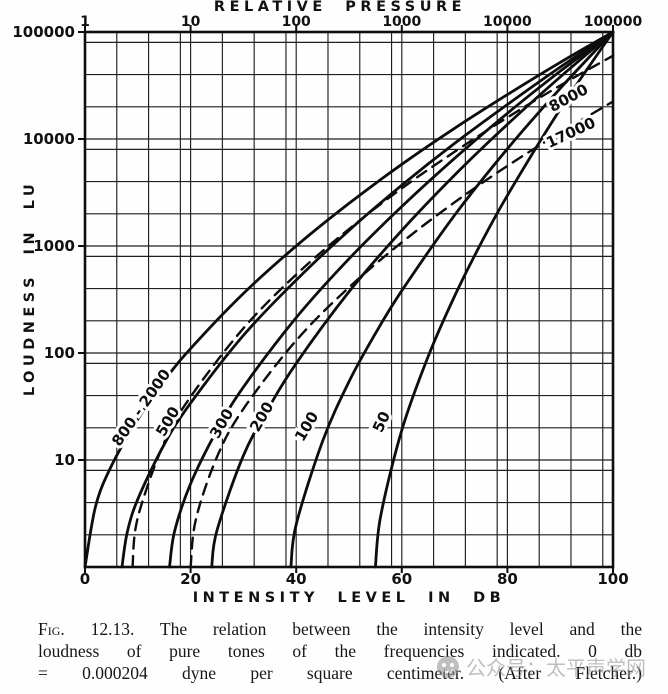  Describe the element at coordinates (568, 97) in the screenshot. I see `curve-label-8000: 8000` at that location.